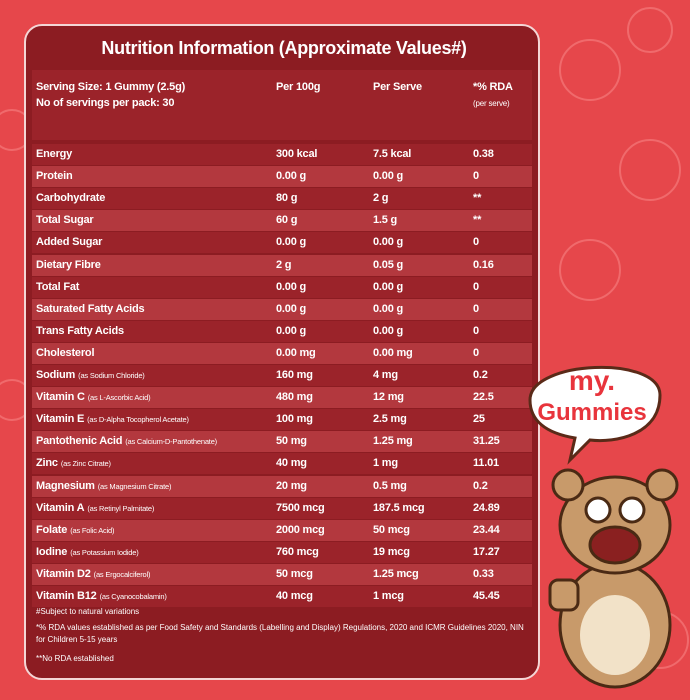  What do you see at coordinates (388, 397) in the screenshot?
I see `per-serve: 12 mg` at bounding box center [388, 397].